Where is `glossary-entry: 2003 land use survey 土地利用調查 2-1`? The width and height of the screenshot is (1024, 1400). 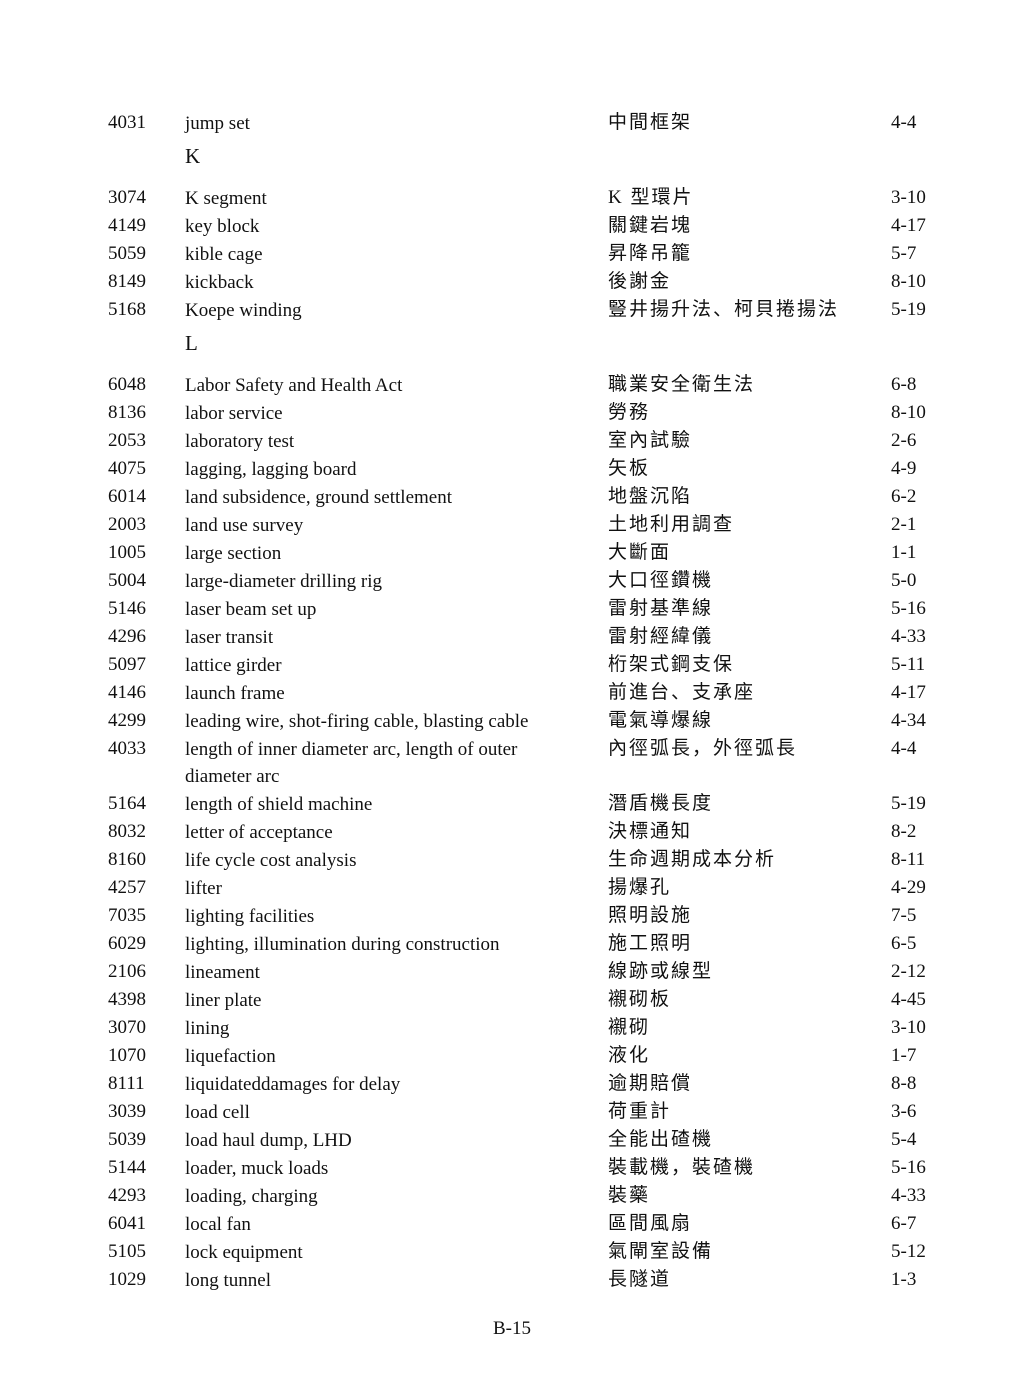
glossary-entry: 2003 land use survey 土地利用調查 2-1 is located at coordinates (512, 525).